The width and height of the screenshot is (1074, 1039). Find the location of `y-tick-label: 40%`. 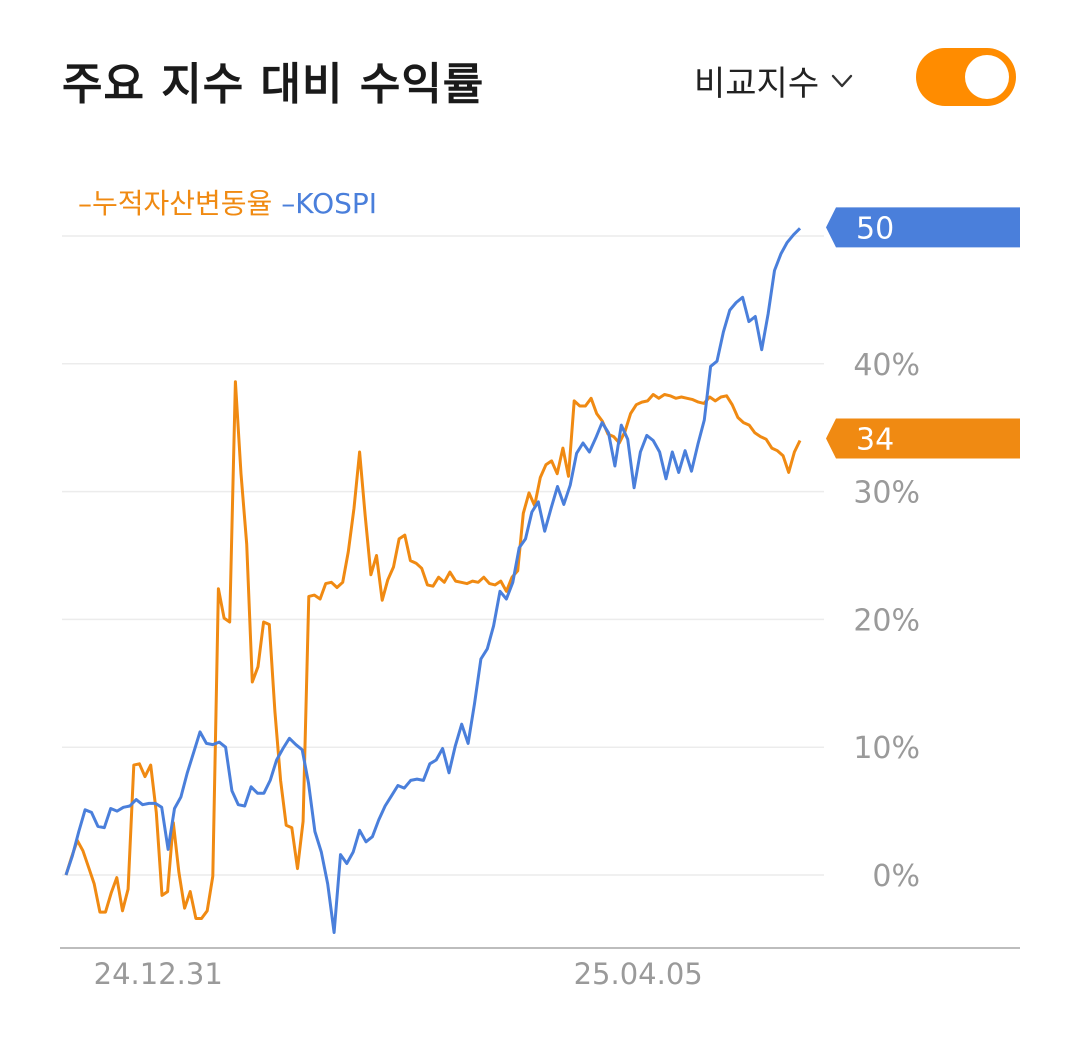

y-tick-label: 40% is located at coordinates (886, 365).